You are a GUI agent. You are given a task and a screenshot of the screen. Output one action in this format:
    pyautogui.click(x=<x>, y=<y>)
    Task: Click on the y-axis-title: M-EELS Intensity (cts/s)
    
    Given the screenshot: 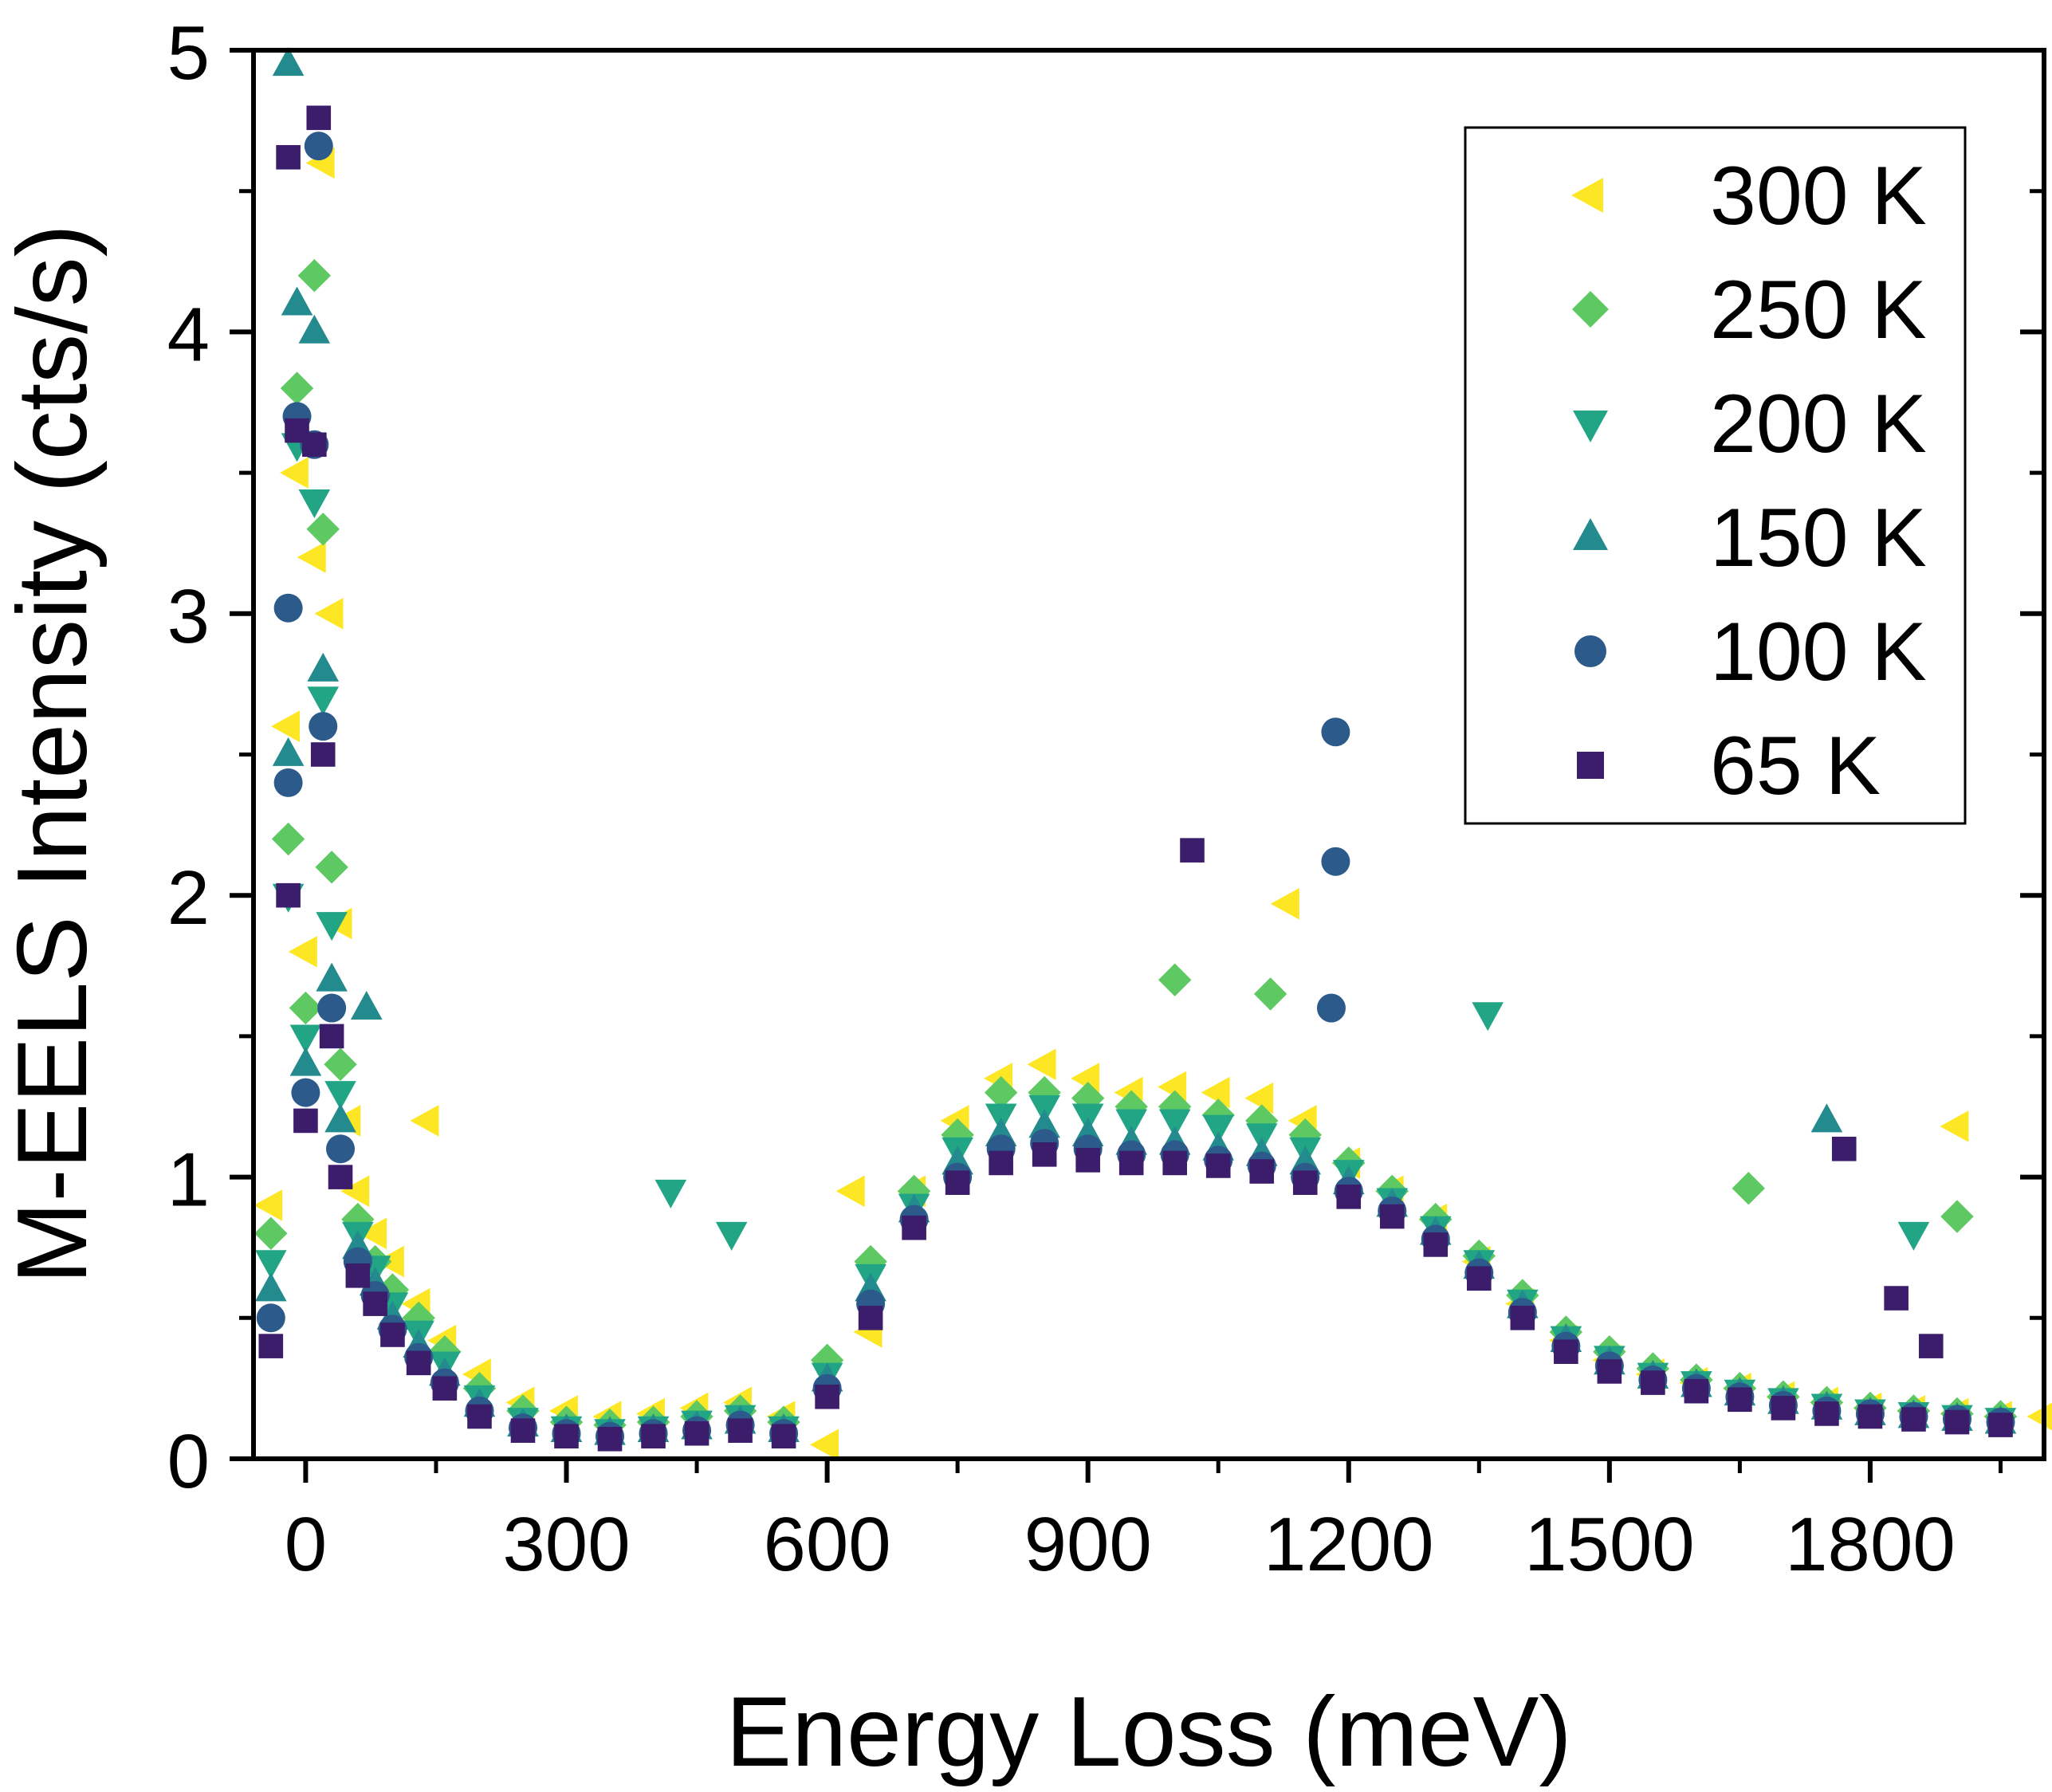 What is the action you would take?
    pyautogui.click(x=54, y=754)
    